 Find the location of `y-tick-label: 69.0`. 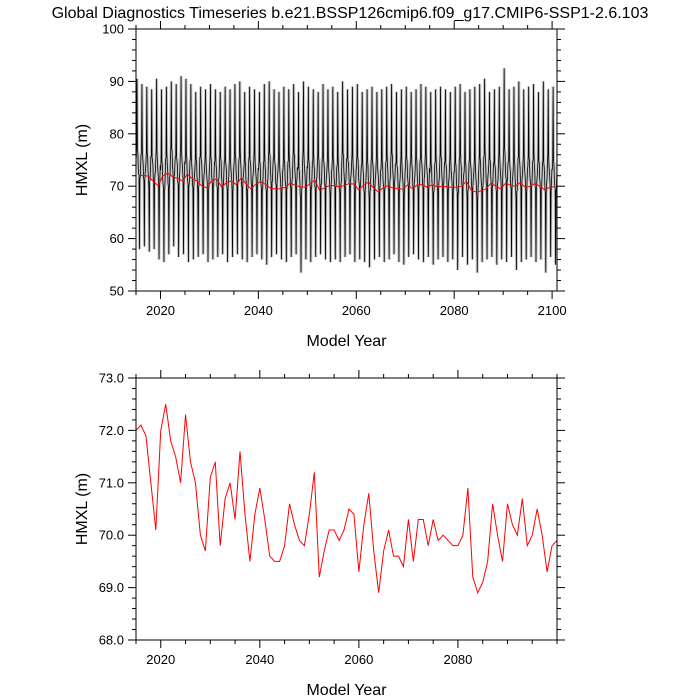

y-tick-label: 69.0 is located at coordinates (111, 587).